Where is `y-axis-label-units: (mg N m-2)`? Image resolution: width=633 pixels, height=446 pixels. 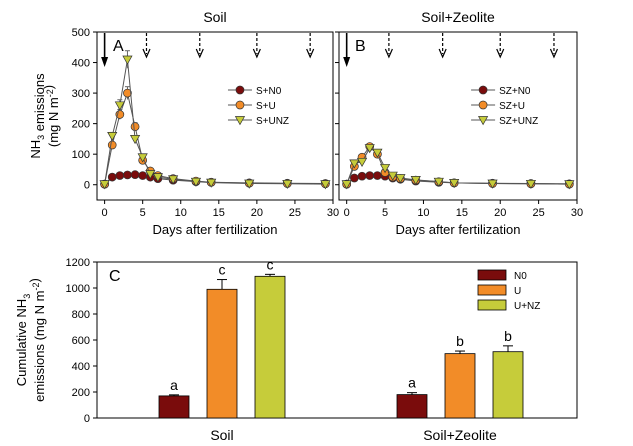
y-axis-label-units: (mg N m-2) is located at coordinates (51, 116).